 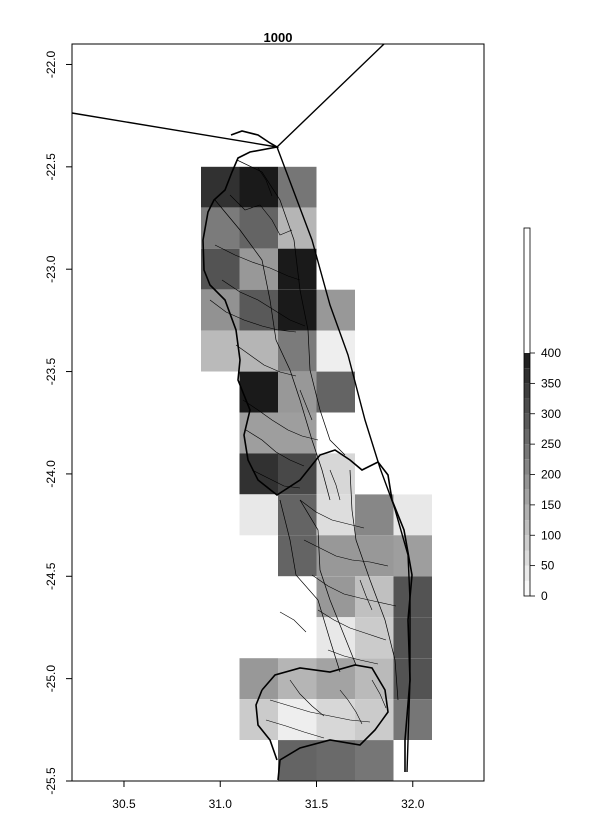 What do you see at coordinates (551, 444) in the screenshot?
I see `legend-tick-label: 250` at bounding box center [551, 444].